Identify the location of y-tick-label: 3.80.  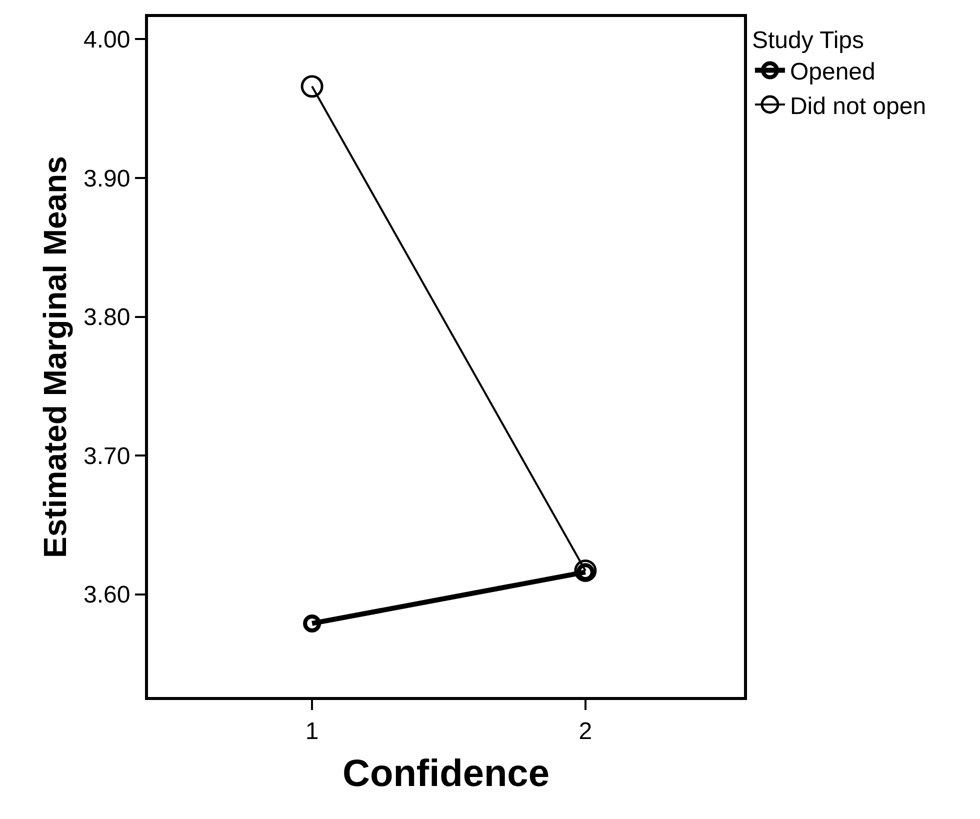
(106, 318).